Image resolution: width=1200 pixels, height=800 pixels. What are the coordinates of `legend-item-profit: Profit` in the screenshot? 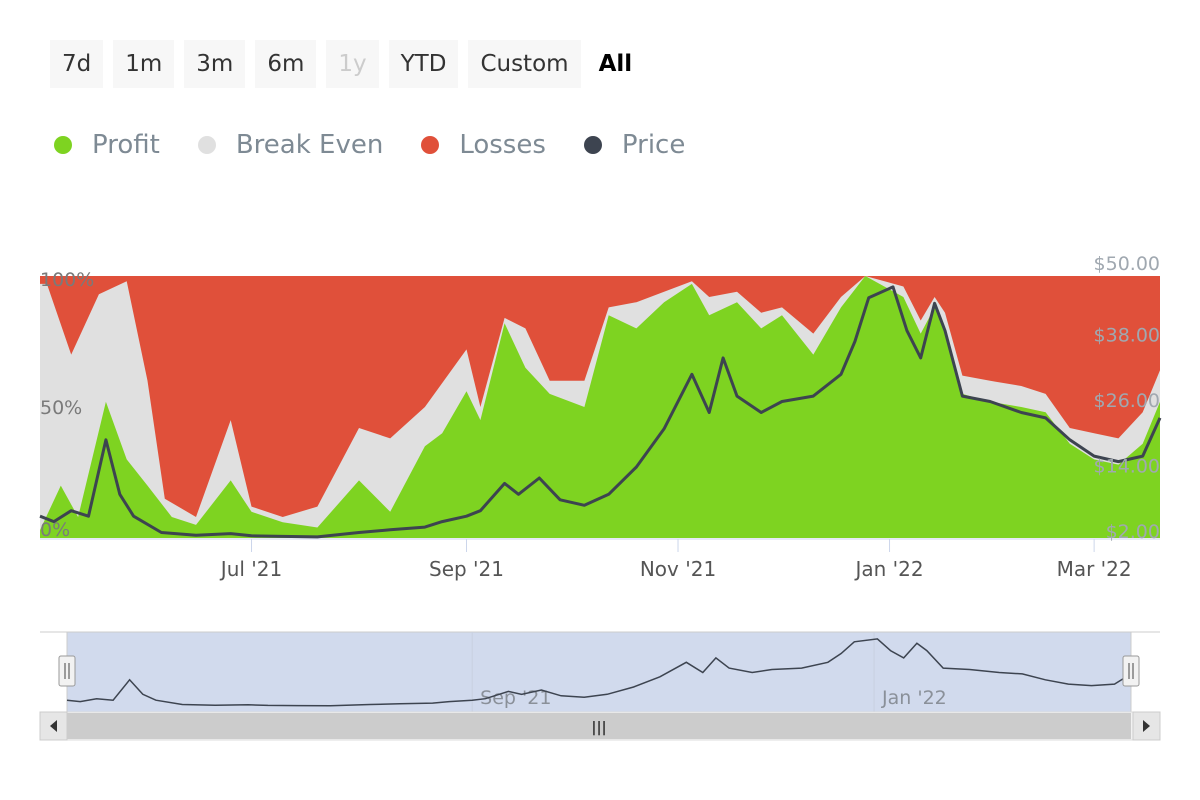 It's located at (107, 145).